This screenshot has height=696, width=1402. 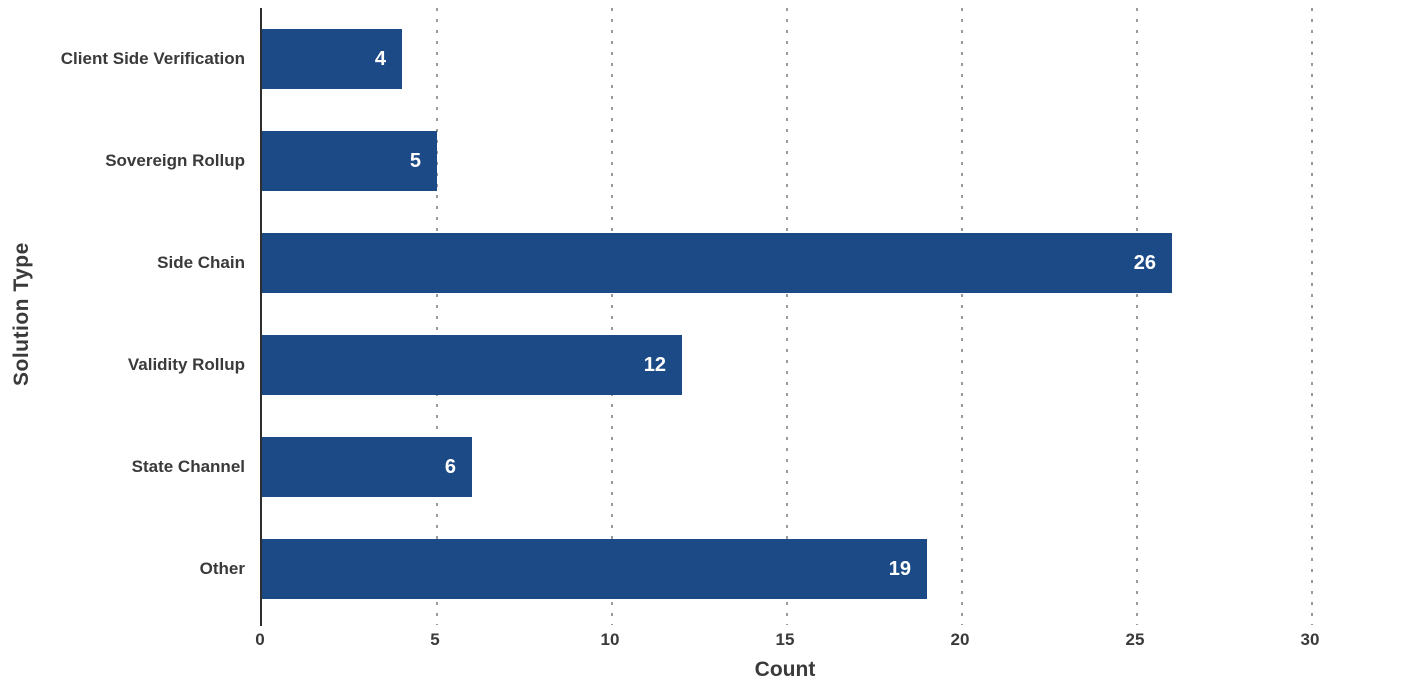 I want to click on x-tick-label-5: 5, so click(x=435, y=639).